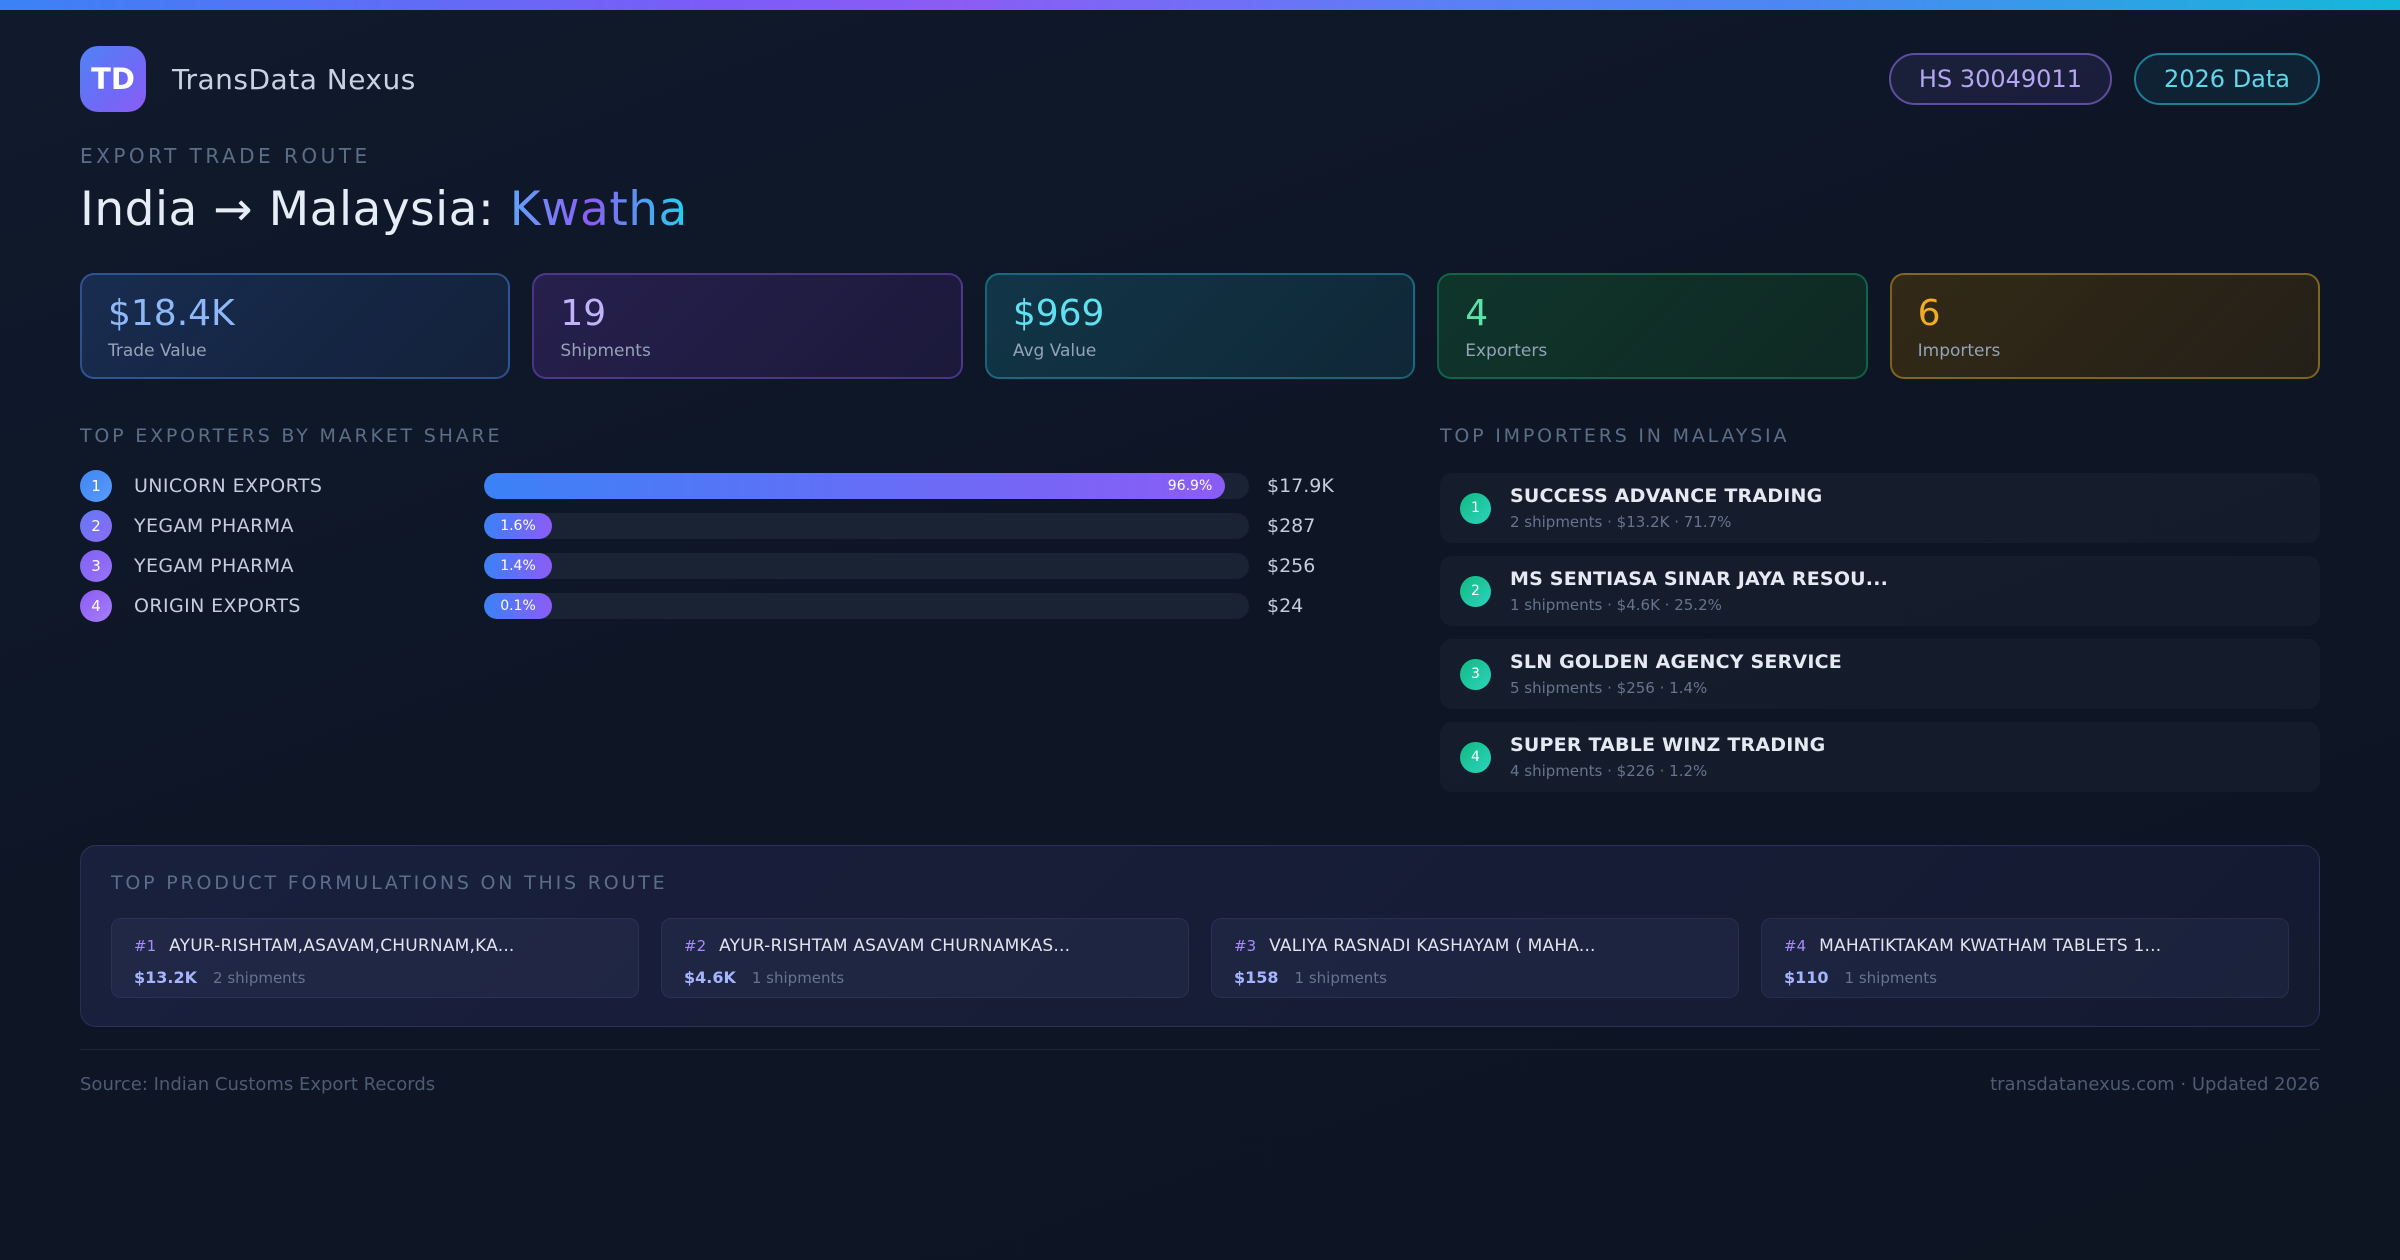 The image size is (2400, 1260). What do you see at coordinates (1929, 313) in the screenshot?
I see `stat-value: 6` at bounding box center [1929, 313].